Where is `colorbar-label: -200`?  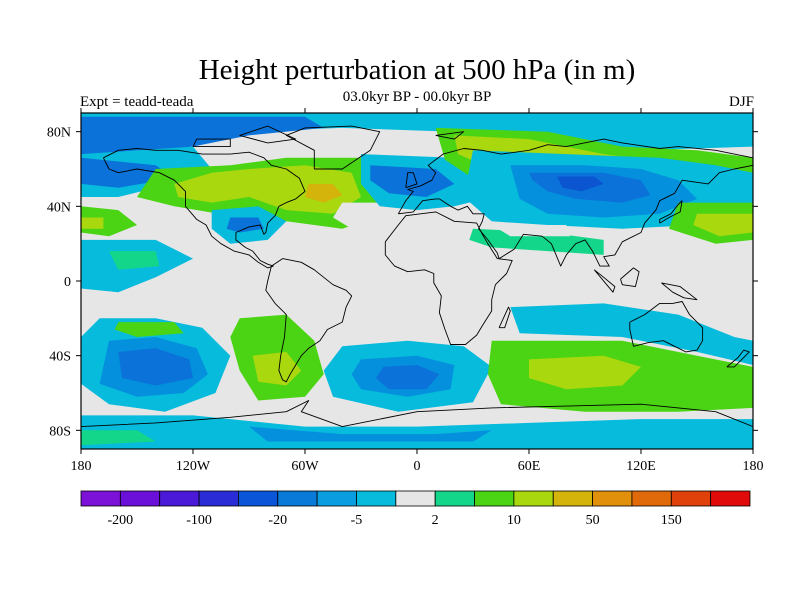
colorbar-label: -200 is located at coordinates (121, 520).